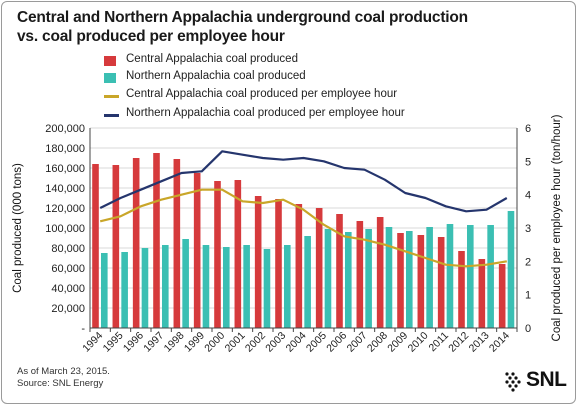 This screenshot has width=579, height=407. What do you see at coordinates (113, 342) in the screenshot?
I see `x-tick-label: 1995` at bounding box center [113, 342].